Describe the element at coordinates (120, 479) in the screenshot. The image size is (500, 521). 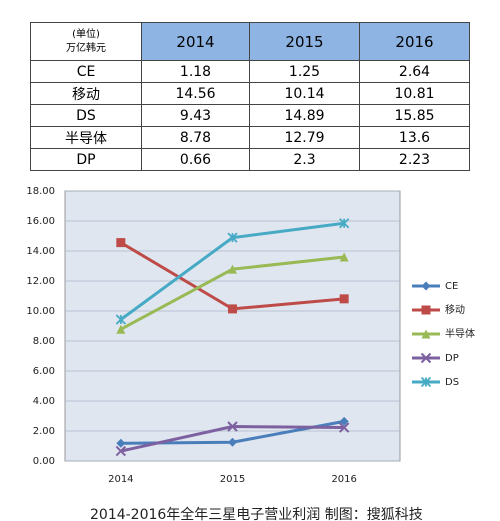
I see `x-tick-label: 2014` at that location.